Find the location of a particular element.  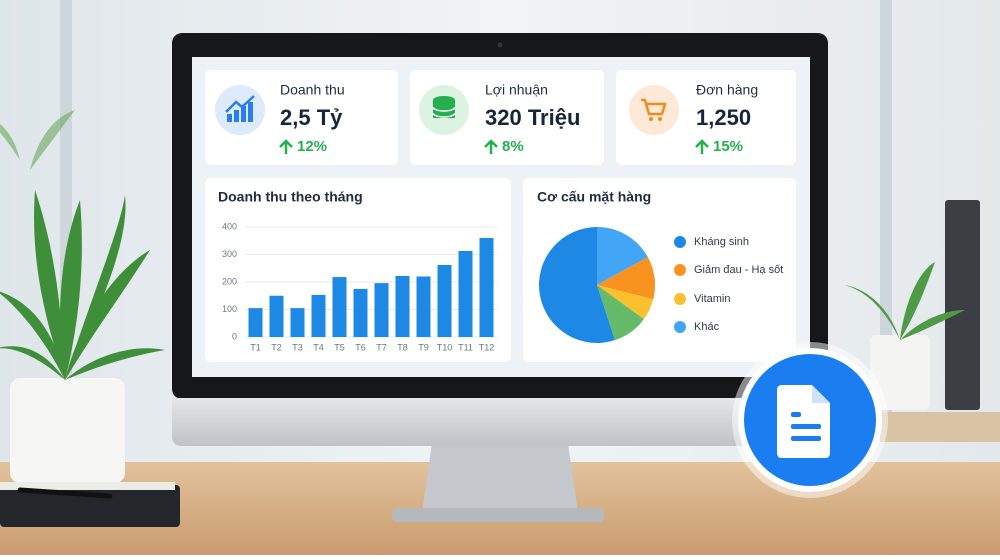

binder is located at coordinates (962, 305).